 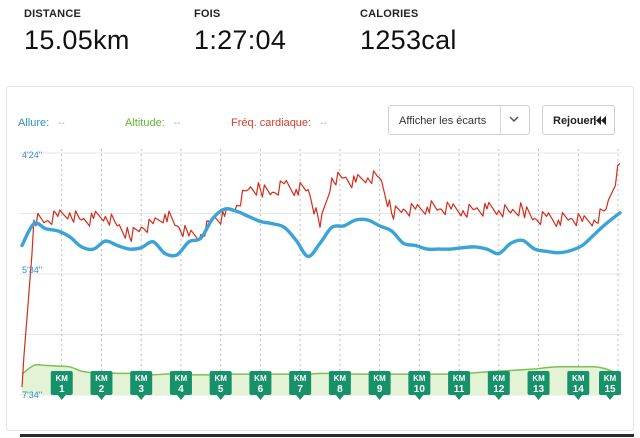 I want to click on km-marker: KM2, so click(x=101, y=385).